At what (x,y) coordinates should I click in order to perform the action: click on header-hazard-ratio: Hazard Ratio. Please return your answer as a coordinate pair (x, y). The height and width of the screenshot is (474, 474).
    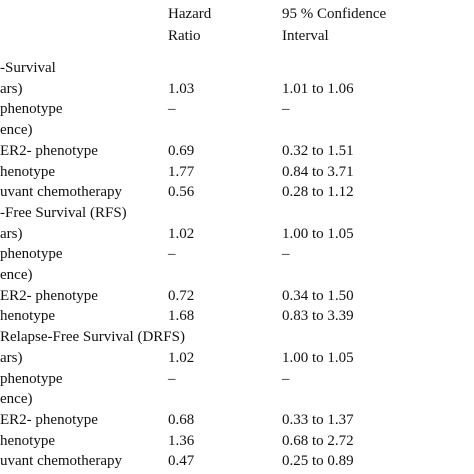
    Looking at the image, I should click on (190, 25).